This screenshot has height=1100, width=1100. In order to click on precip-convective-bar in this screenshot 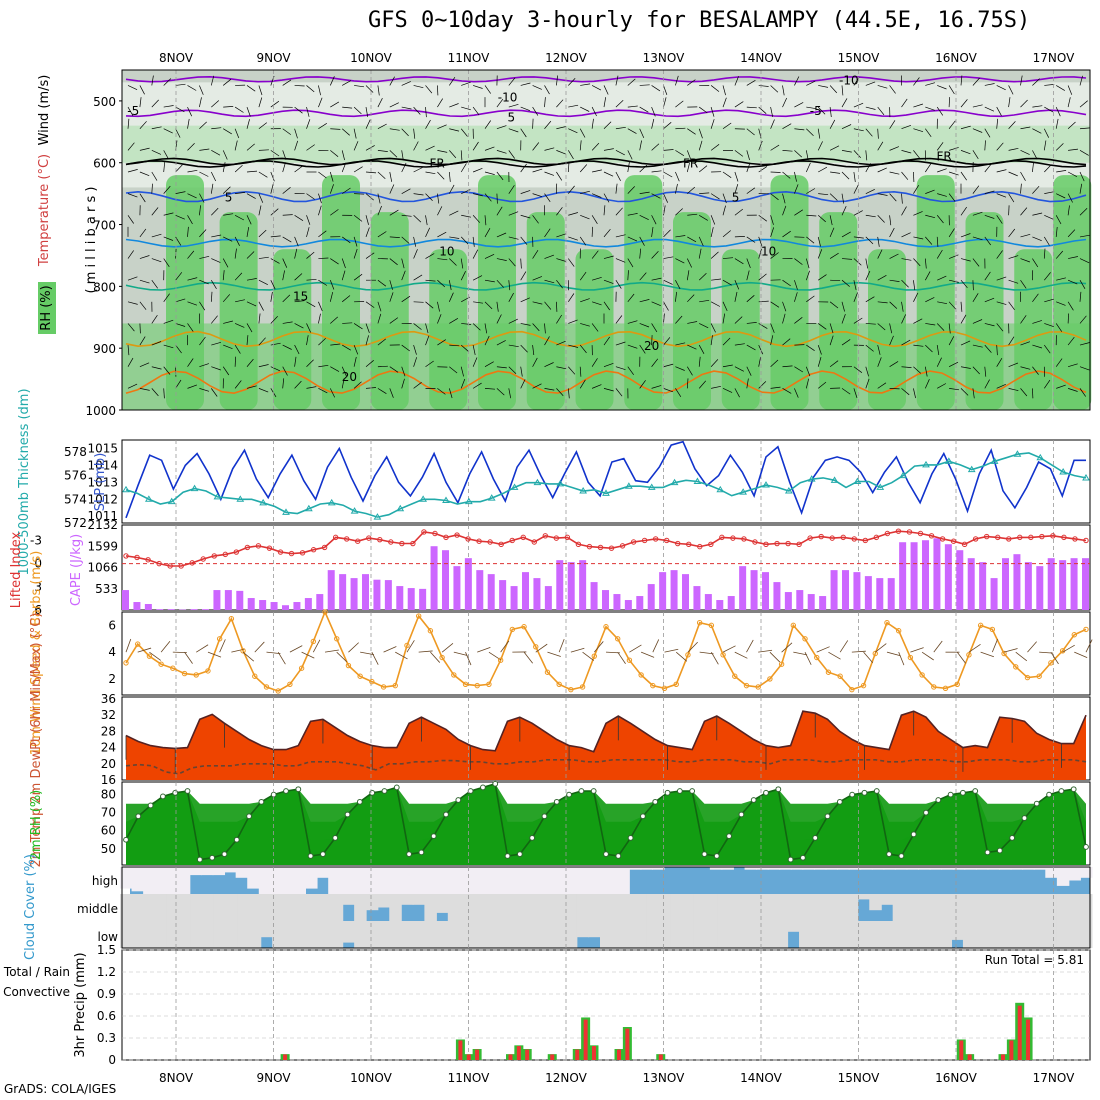, I will do `click(961, 1050)`.